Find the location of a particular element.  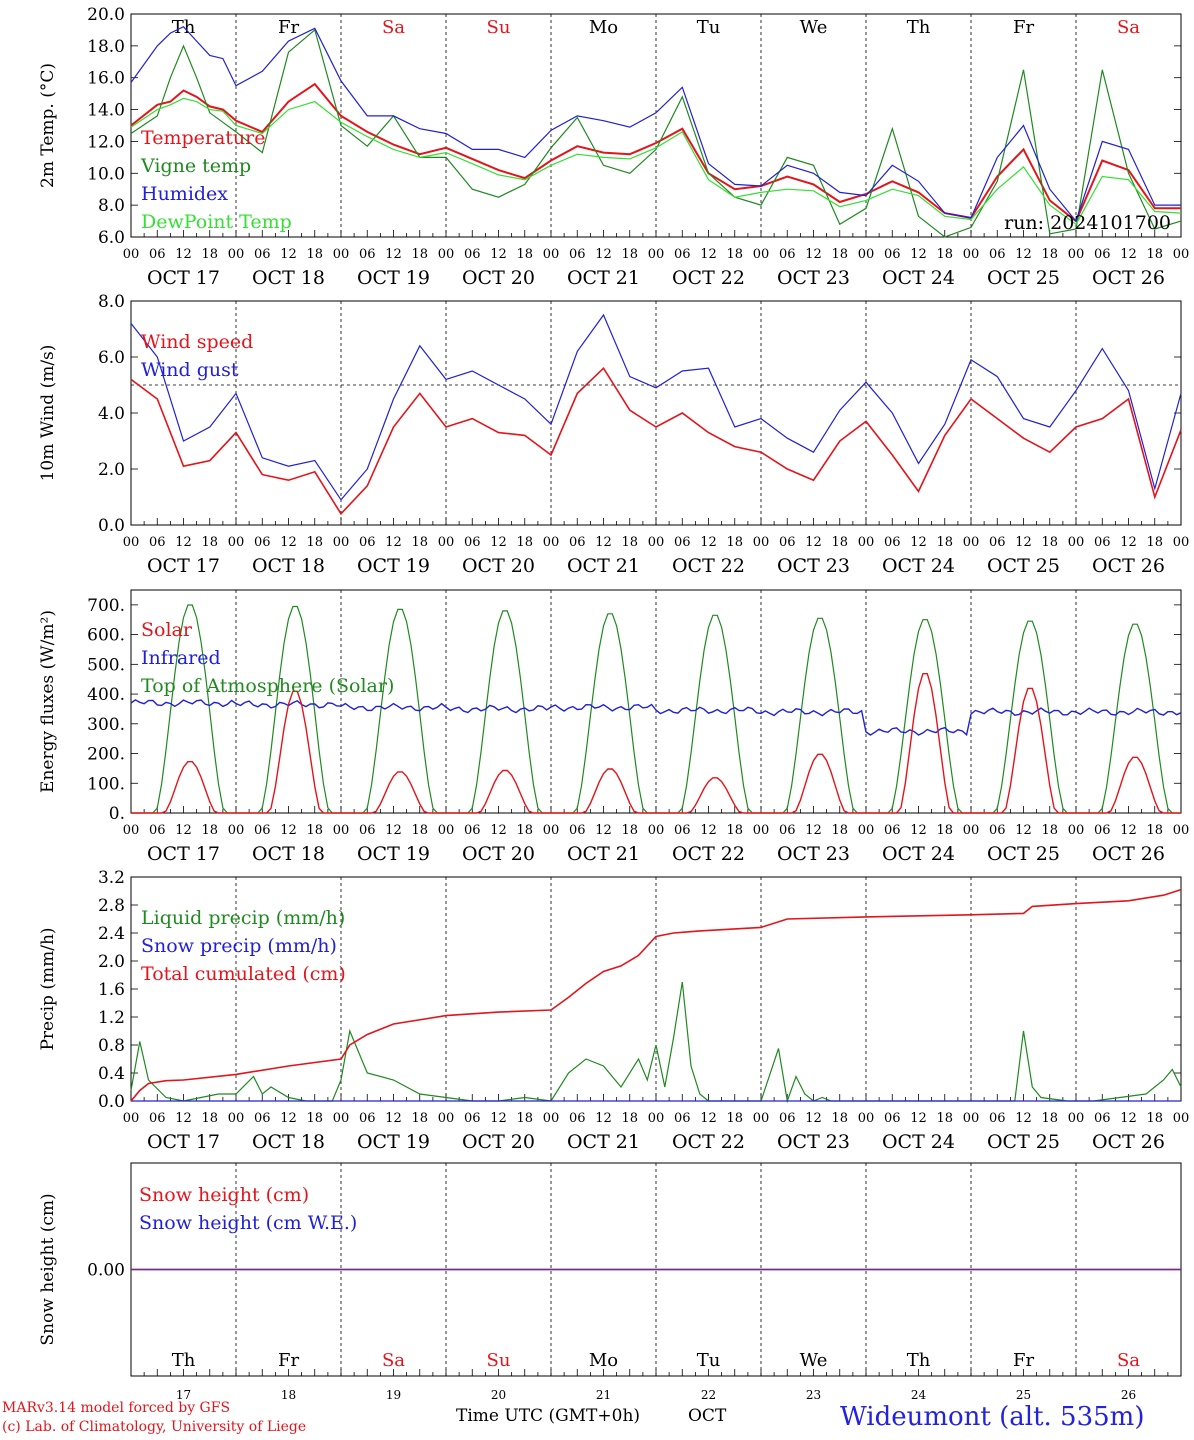

y-tick-label: 400. is located at coordinates (106, 695).